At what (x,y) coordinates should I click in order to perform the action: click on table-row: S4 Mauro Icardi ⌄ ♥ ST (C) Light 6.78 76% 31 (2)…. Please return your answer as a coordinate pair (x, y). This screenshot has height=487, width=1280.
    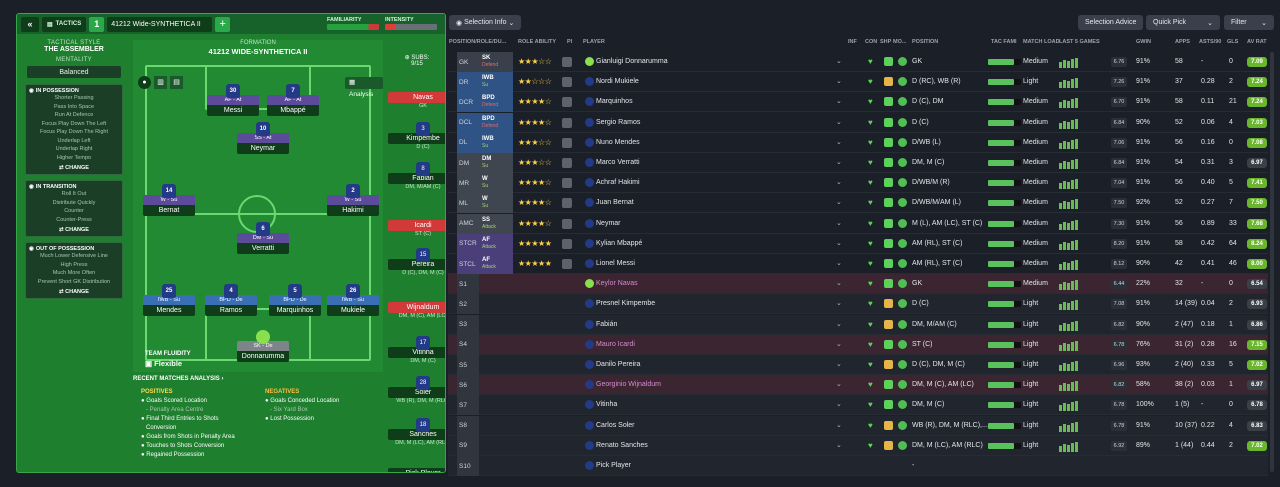
    Looking at the image, I should click on (858, 344).